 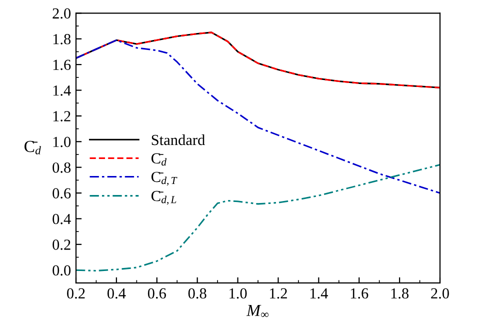 What do you see at coordinates (61, 167) in the screenshot?
I see `y-tick-label: 0.8` at bounding box center [61, 167].